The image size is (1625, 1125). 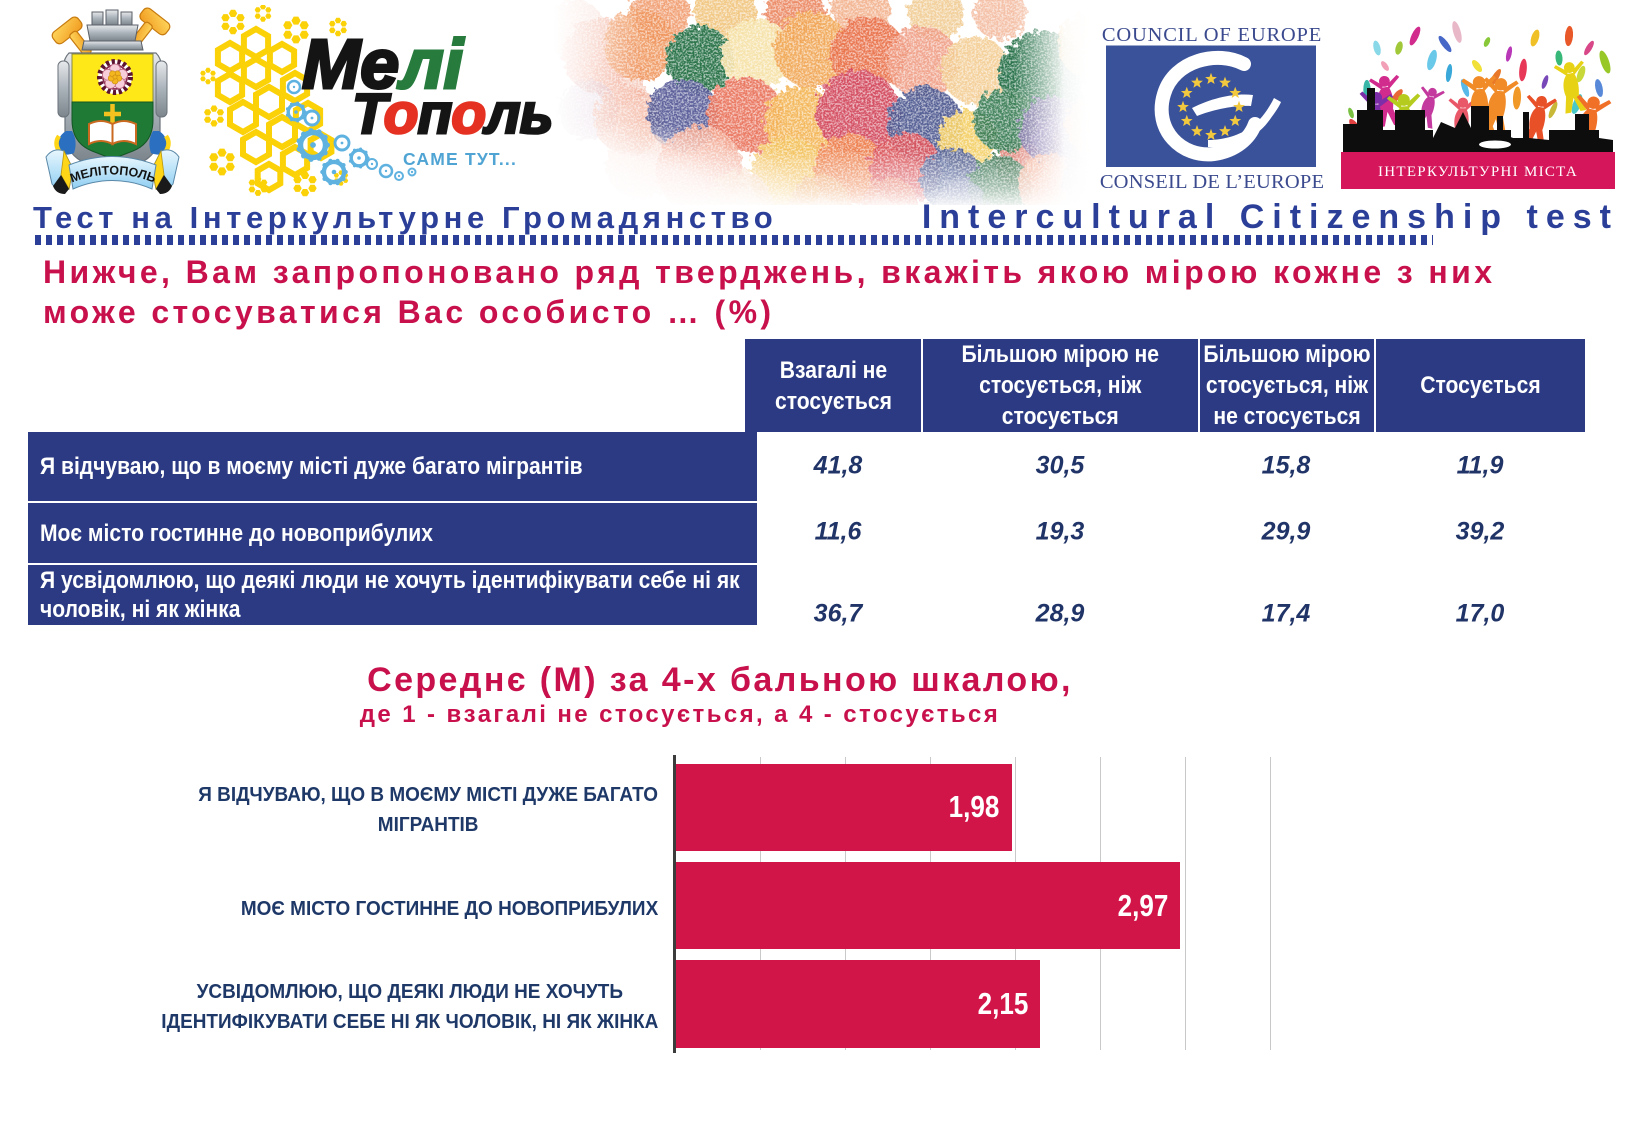 What do you see at coordinates (383, 64) in the screenshot?
I see `svg-text: Мелі` at bounding box center [383, 64].